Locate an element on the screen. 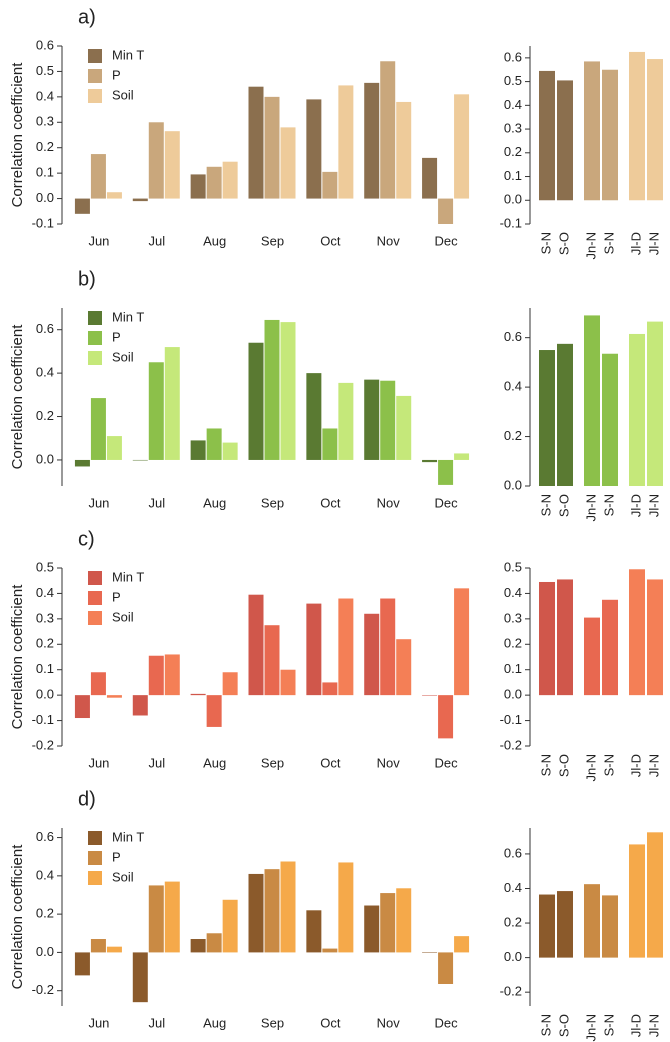  x-tick-label: Jl-N is located at coordinates (653, 243).